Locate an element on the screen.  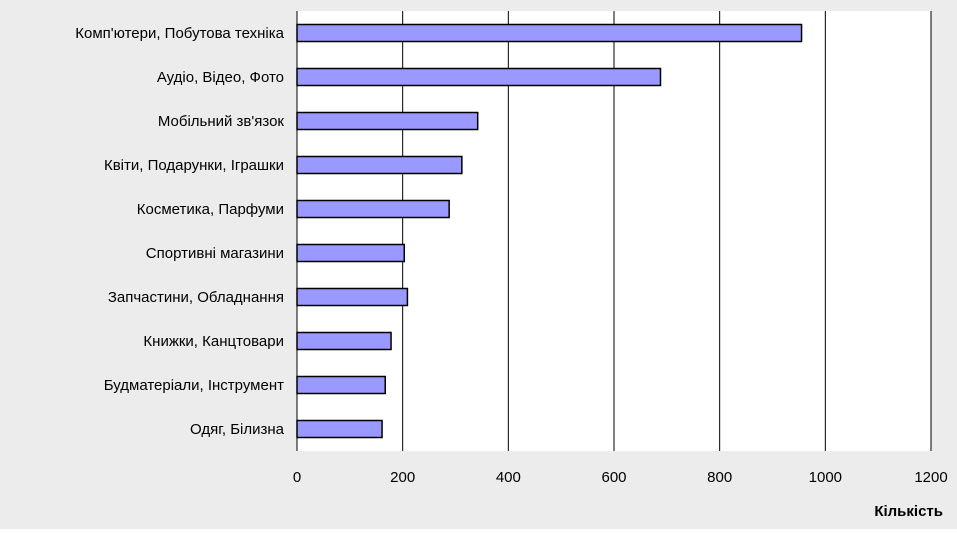
category-label: Запчастини, Обладнання is located at coordinates (196, 297).